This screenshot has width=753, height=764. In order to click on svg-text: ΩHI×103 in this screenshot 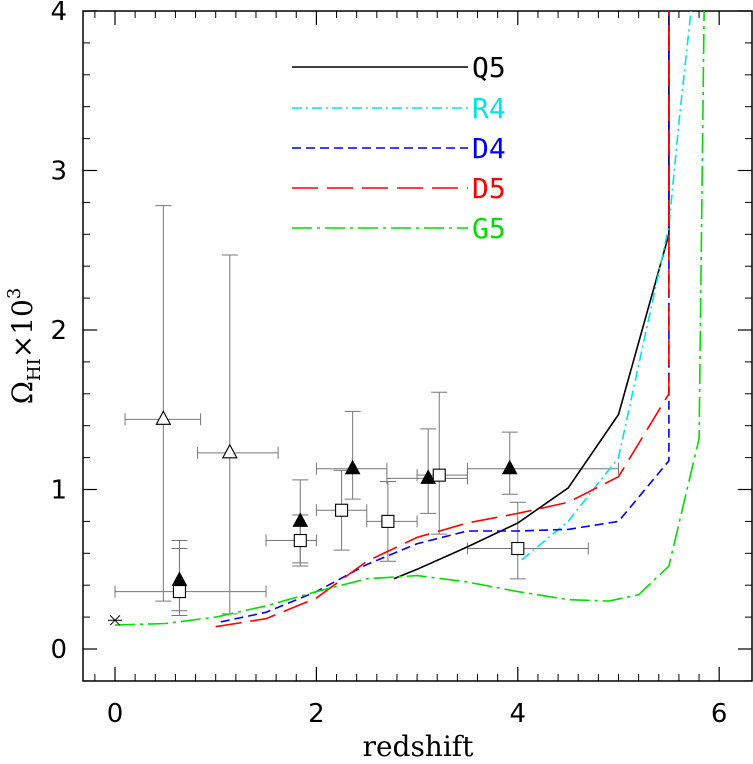, I will do `click(24, 346)`.